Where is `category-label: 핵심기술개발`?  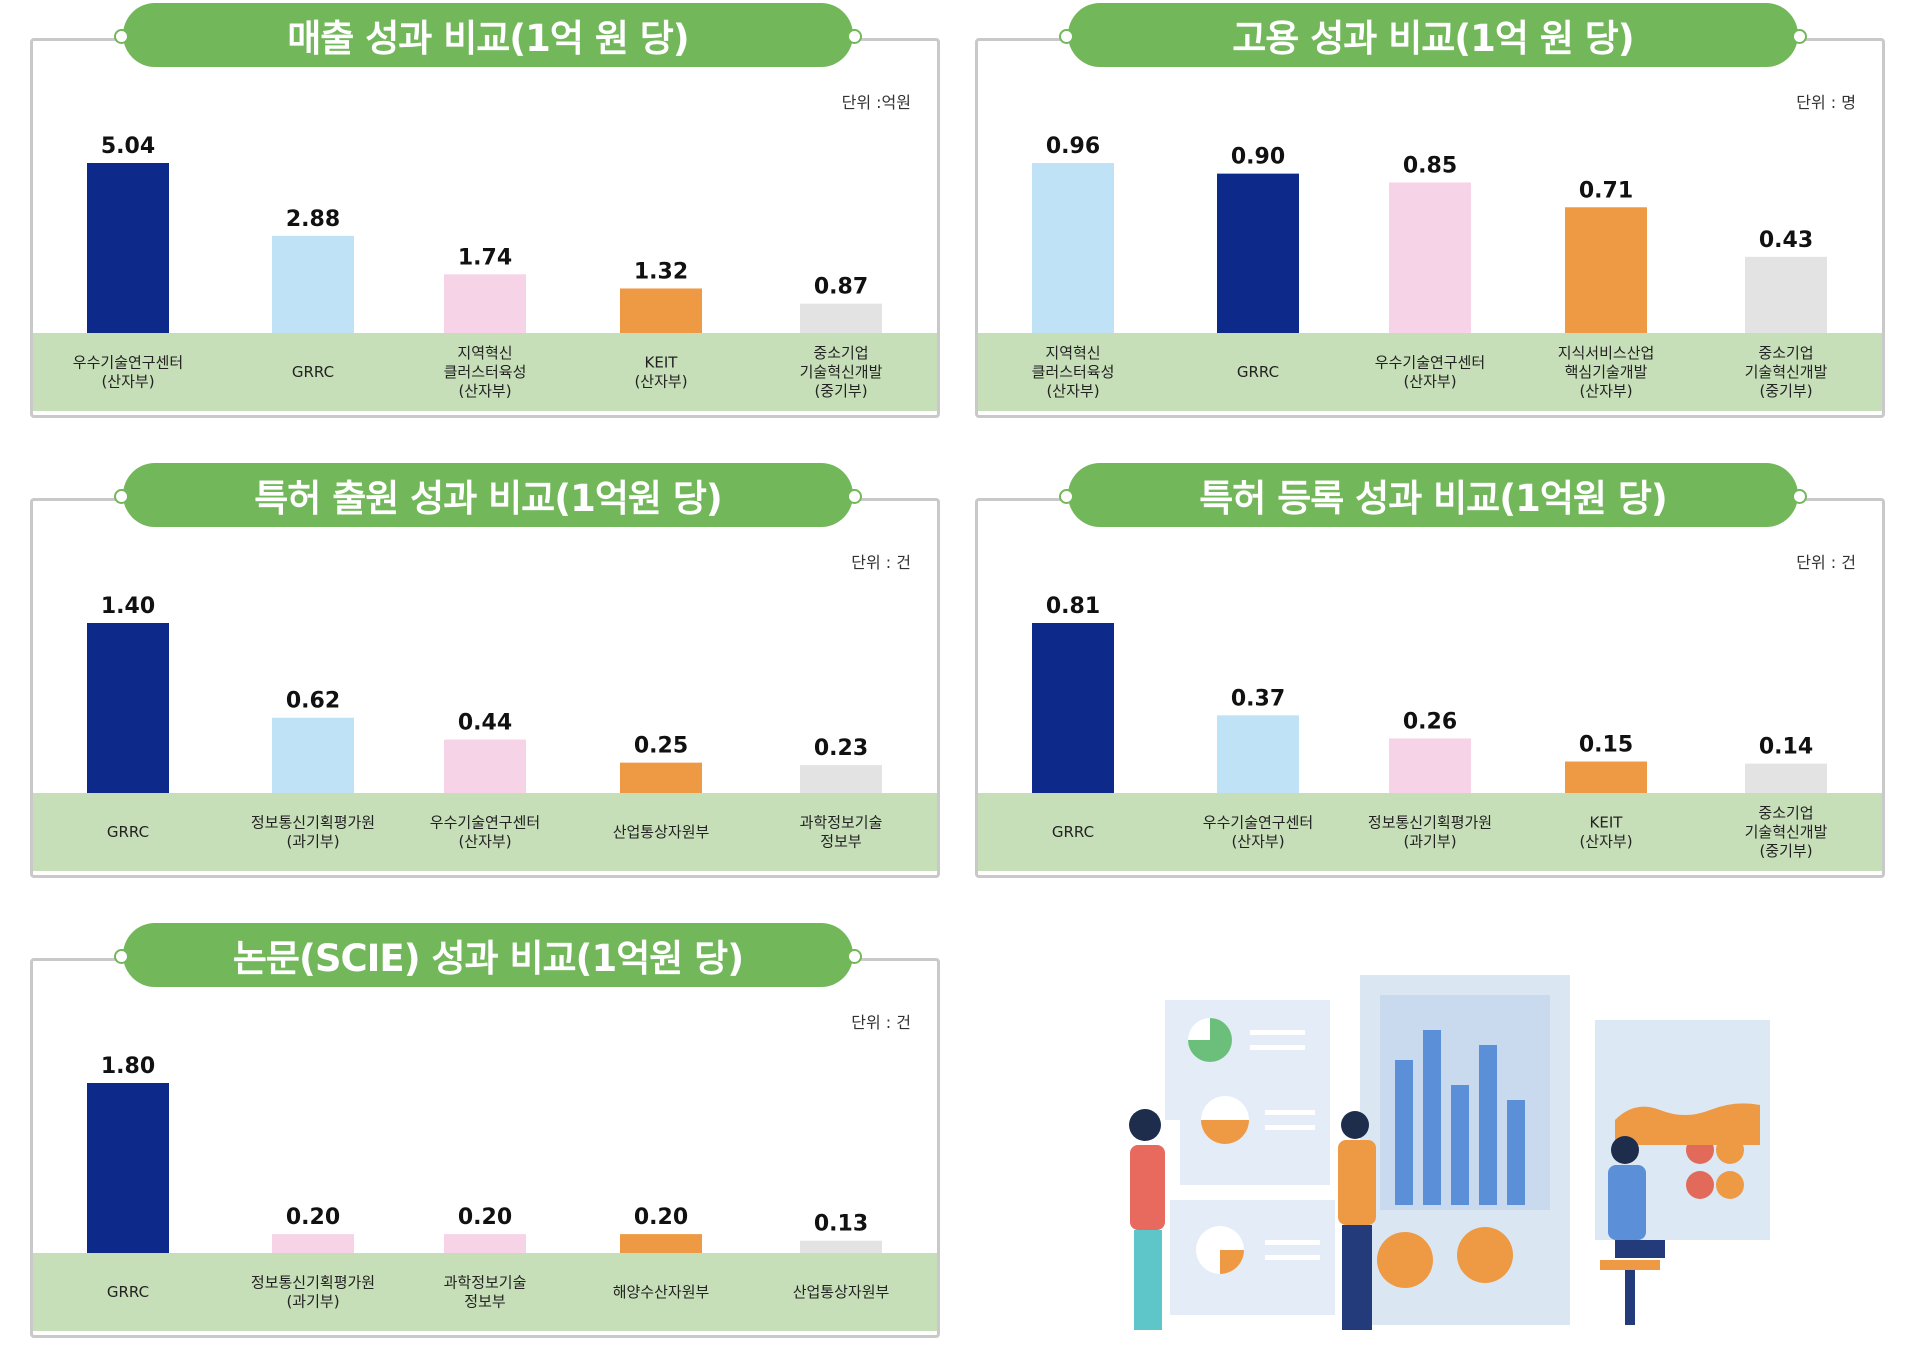 category-label: 핵심기술개발 is located at coordinates (1606, 372).